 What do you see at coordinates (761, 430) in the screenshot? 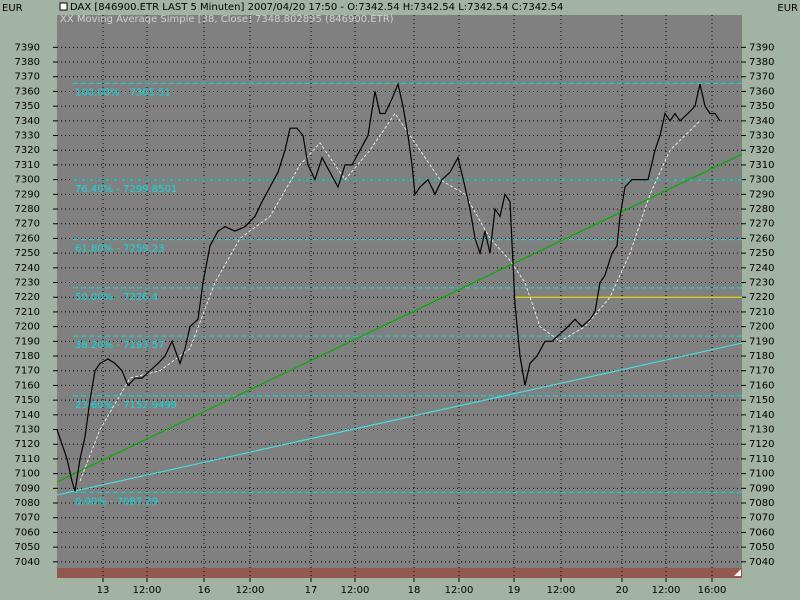
I see `y-tick-label-right: 7130` at bounding box center [761, 430].